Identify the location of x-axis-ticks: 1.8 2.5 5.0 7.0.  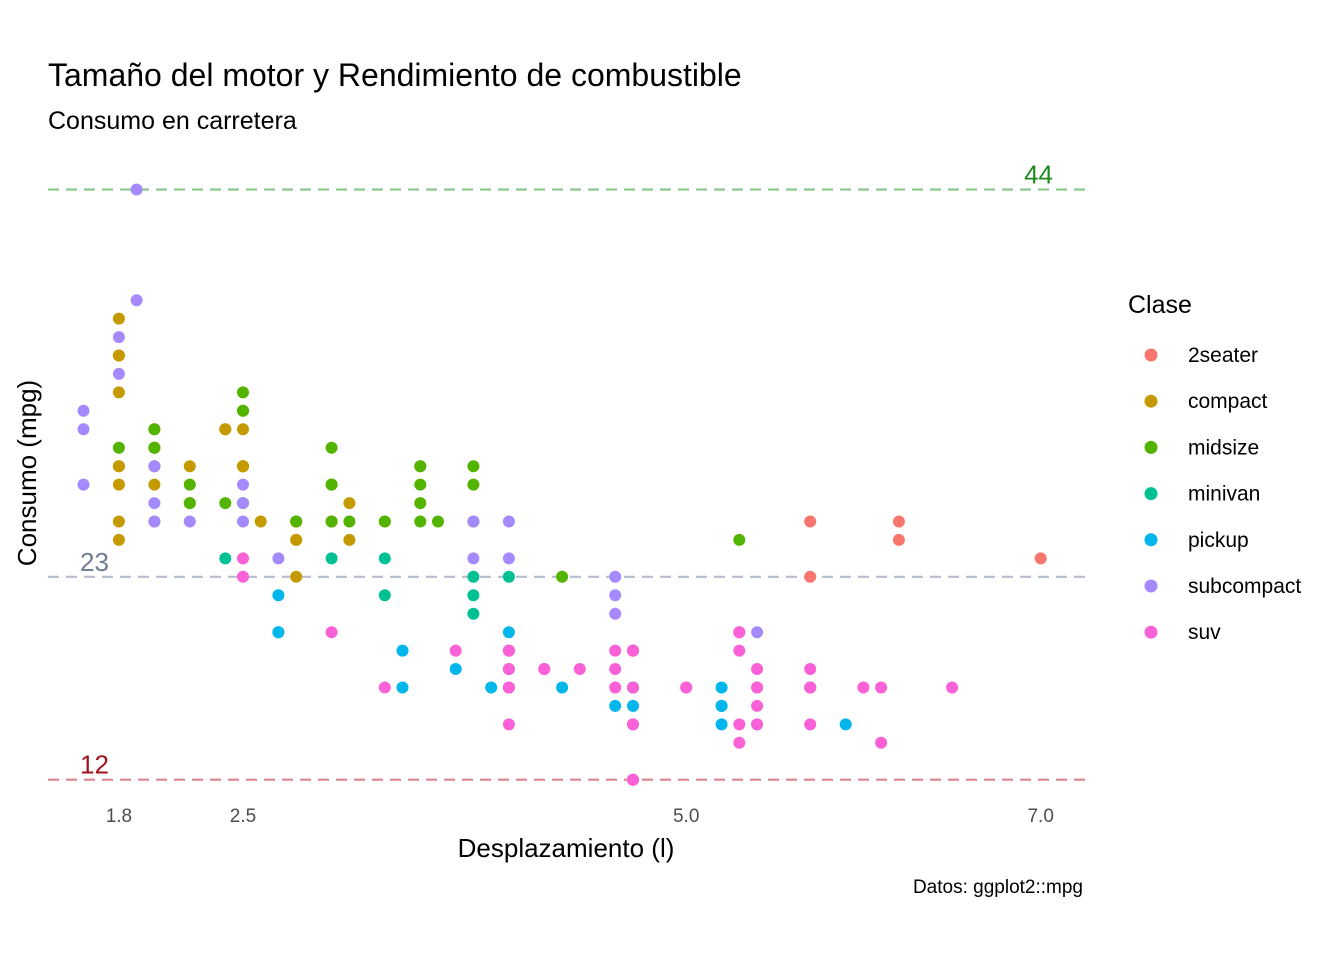
(580, 816).